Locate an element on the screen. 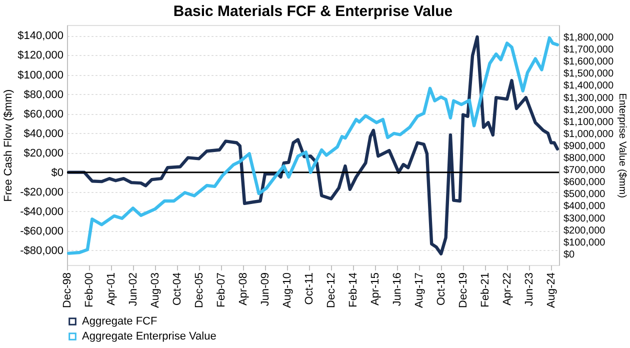 This screenshot has width=630, height=348. y-tick-label: -$20,000 is located at coordinates (42, 192).